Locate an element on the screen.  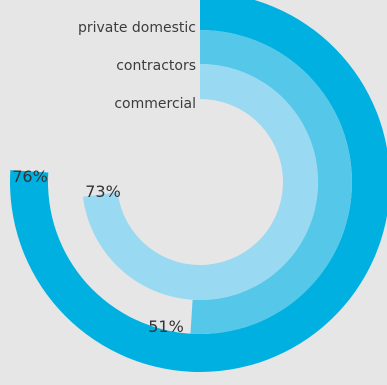
value-label-contractors: 51% is located at coordinates (166, 326).